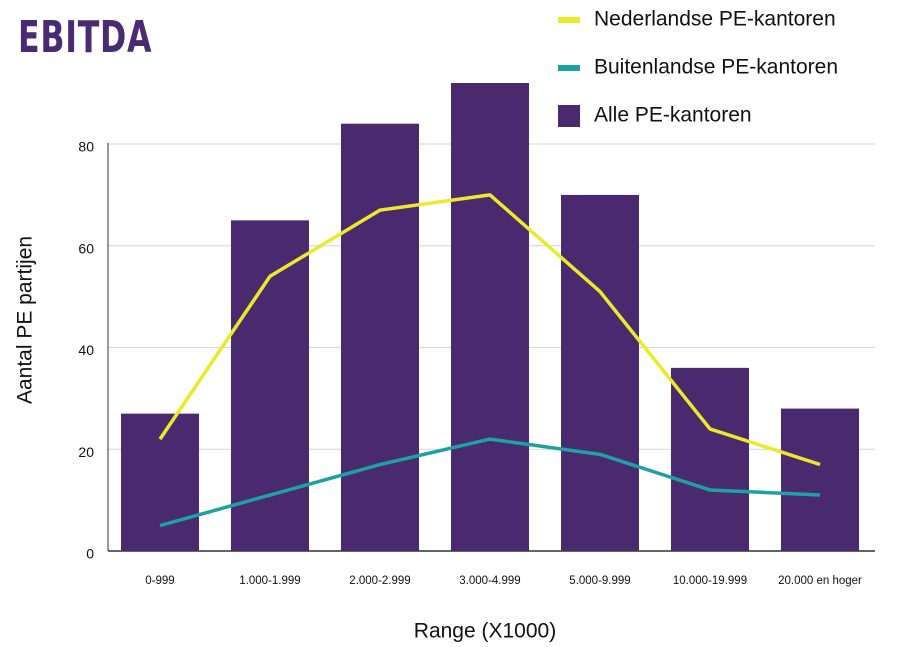 This screenshot has height=647, width=900. What do you see at coordinates (489, 581) in the screenshot?
I see `x-tick-label: 3.000-4.999` at bounding box center [489, 581].